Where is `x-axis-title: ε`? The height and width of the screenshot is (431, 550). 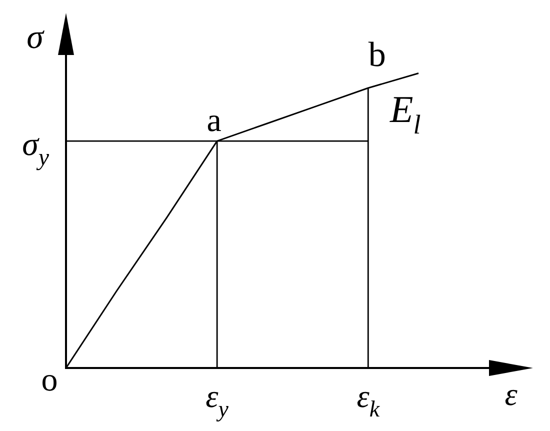 x-axis-title: ε is located at coordinates (511, 394).